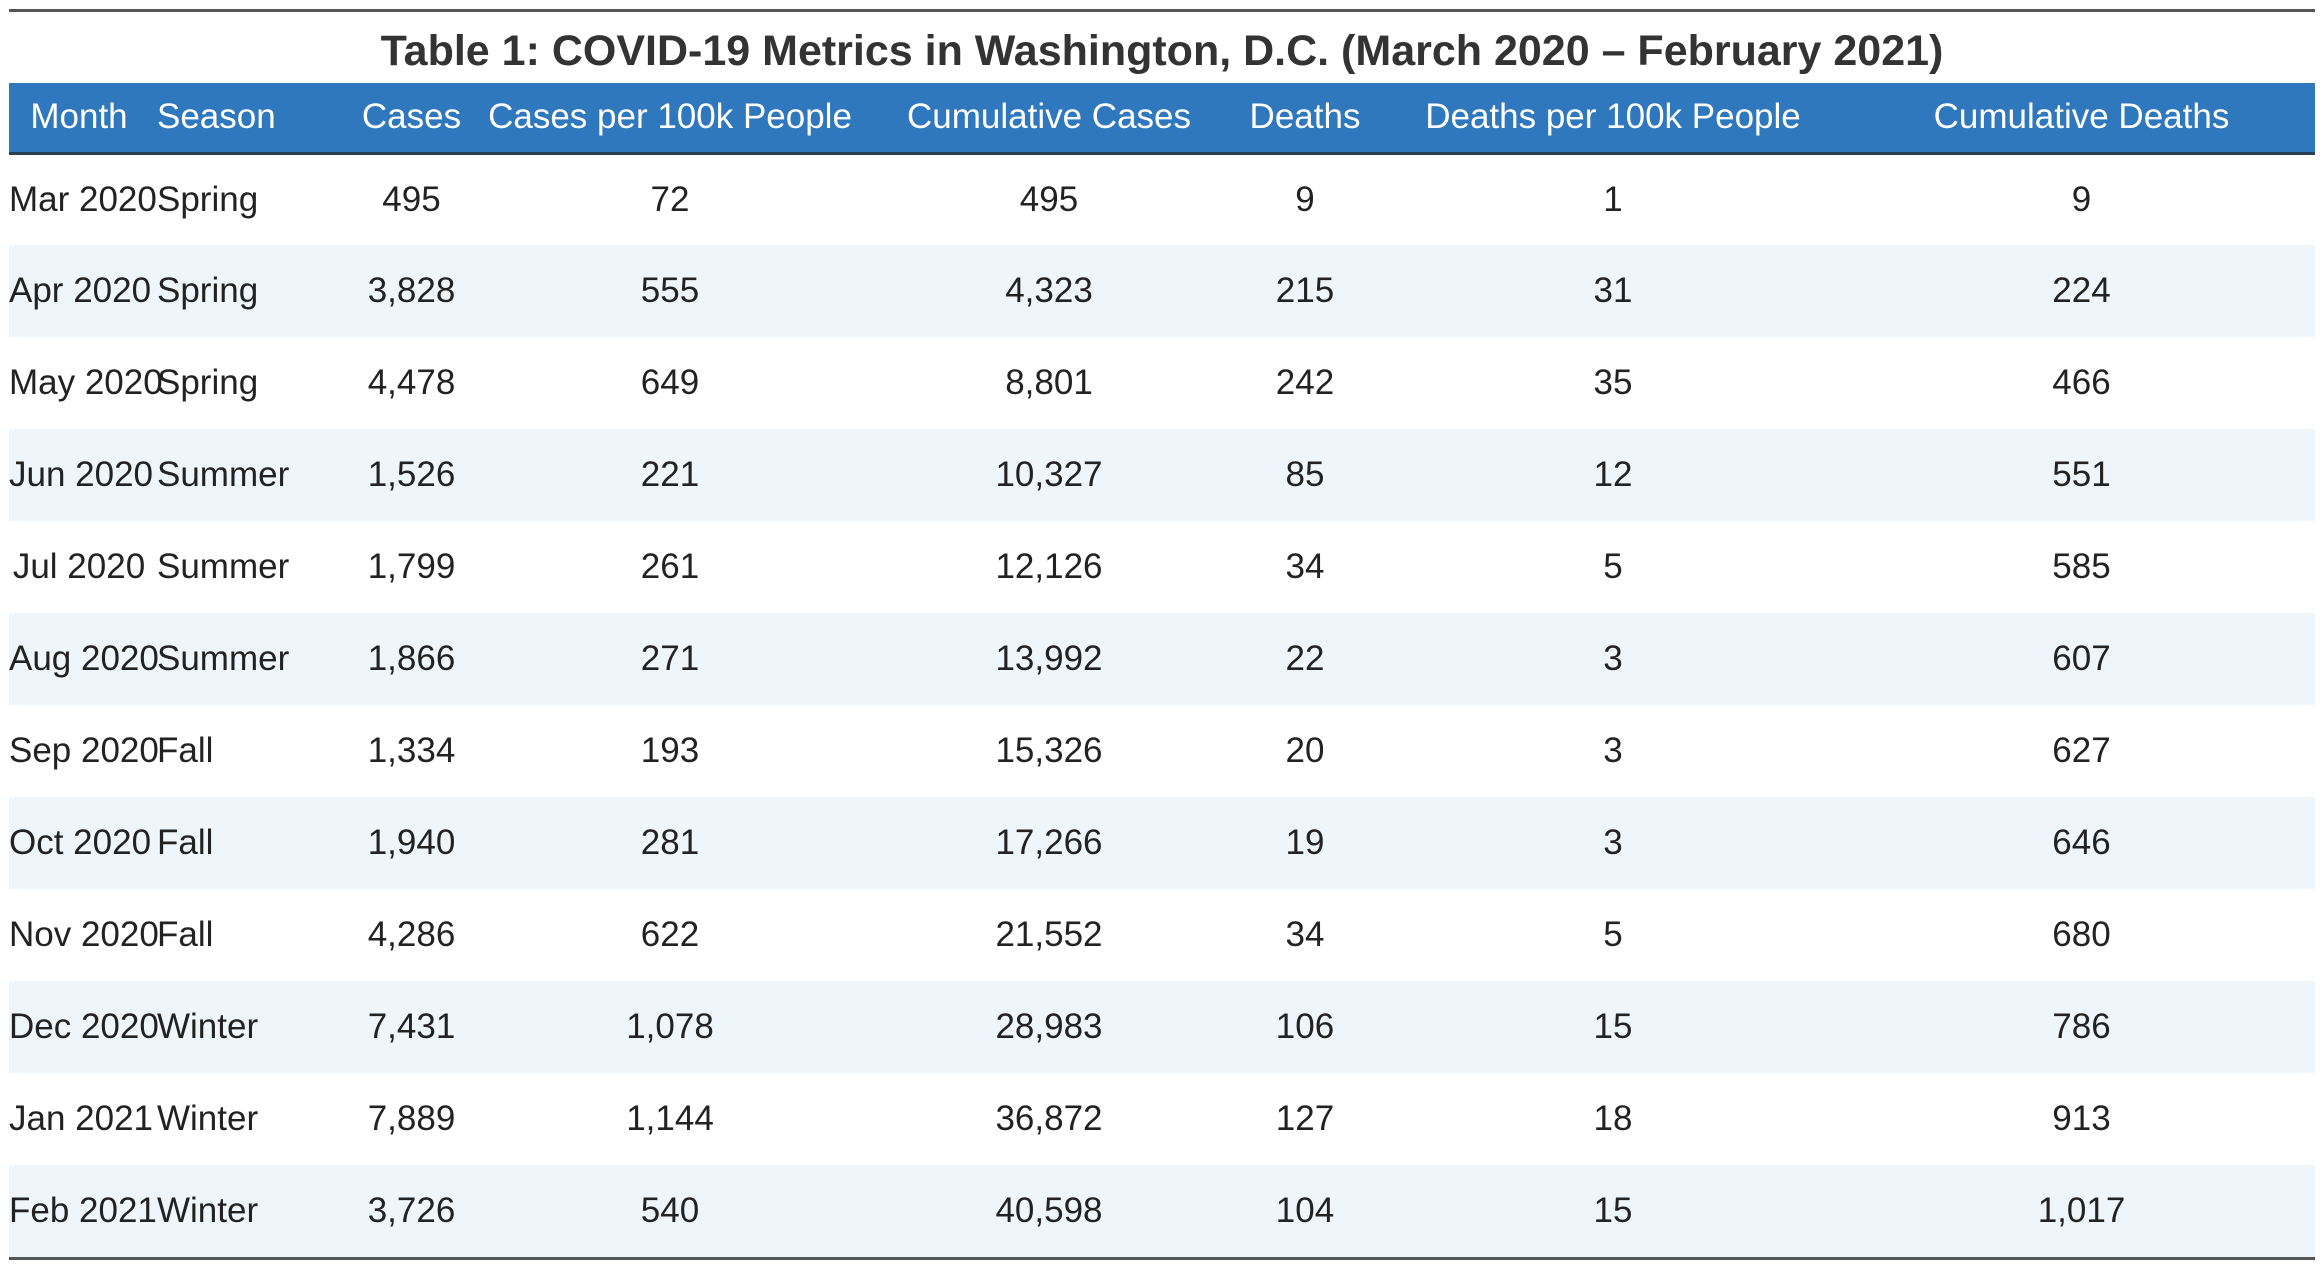 This screenshot has width=2324, height=1272. I want to click on column-header-season: Season, so click(249, 119).